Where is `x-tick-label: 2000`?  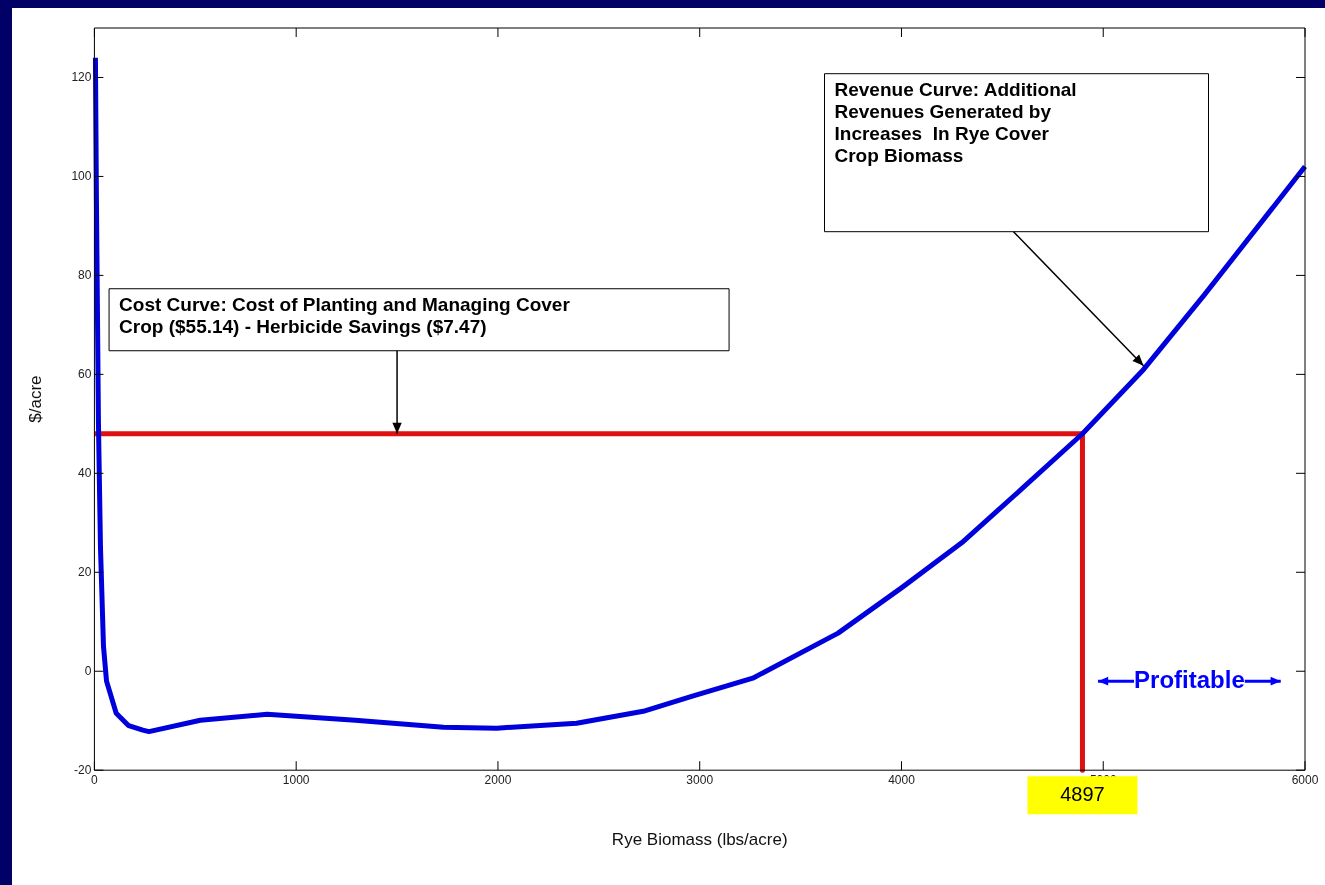
x-tick-label: 2000 is located at coordinates (498, 779).